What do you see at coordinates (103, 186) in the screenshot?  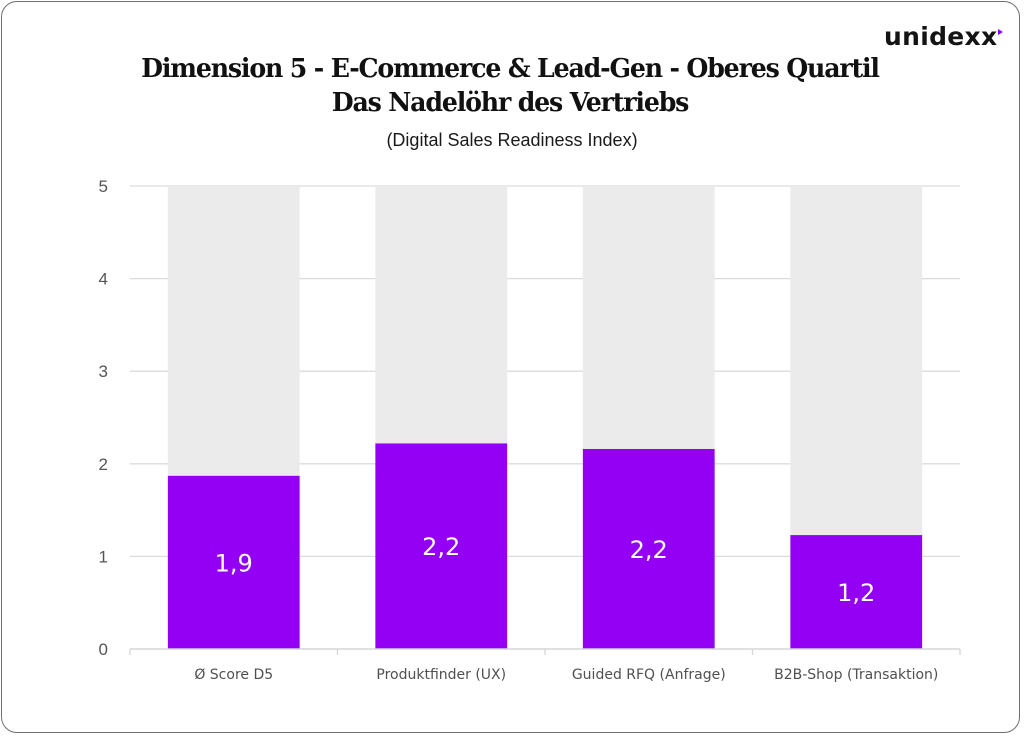 I see `y-tick-label: 5` at bounding box center [103, 186].